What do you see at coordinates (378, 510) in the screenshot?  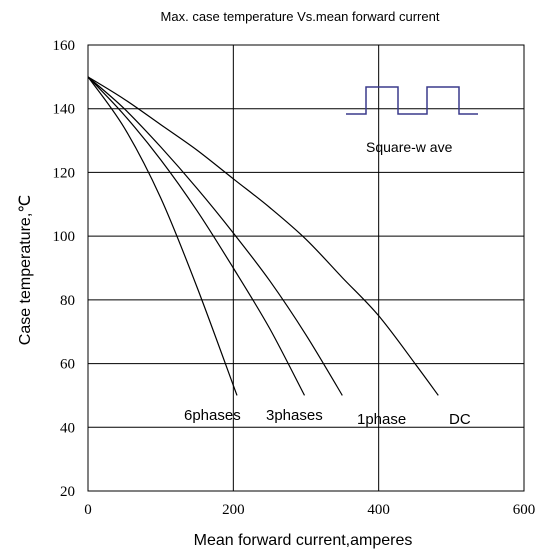 I see `x-tick-label-400: 400` at bounding box center [378, 510].